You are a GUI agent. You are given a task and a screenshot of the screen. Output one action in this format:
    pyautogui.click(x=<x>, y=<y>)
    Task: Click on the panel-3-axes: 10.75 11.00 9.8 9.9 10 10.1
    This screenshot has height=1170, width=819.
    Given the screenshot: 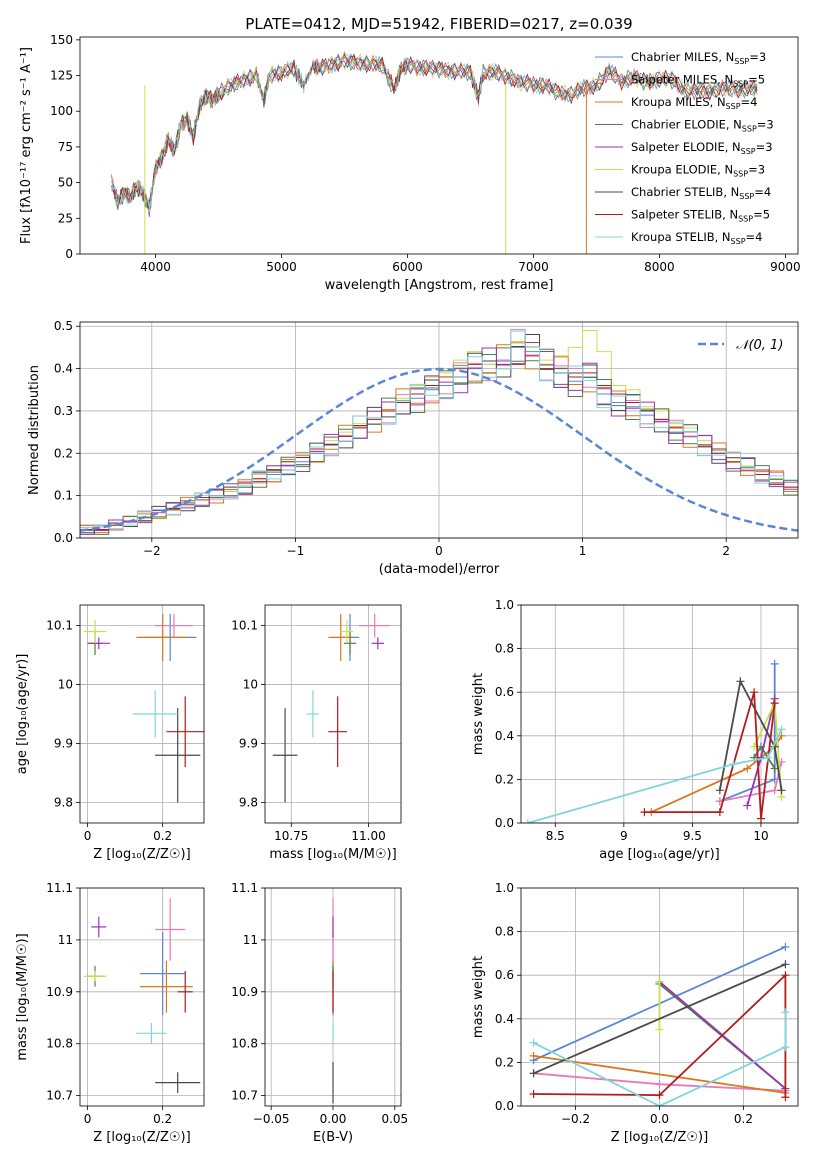 What is the action you would take?
    pyautogui.click(x=316, y=724)
    